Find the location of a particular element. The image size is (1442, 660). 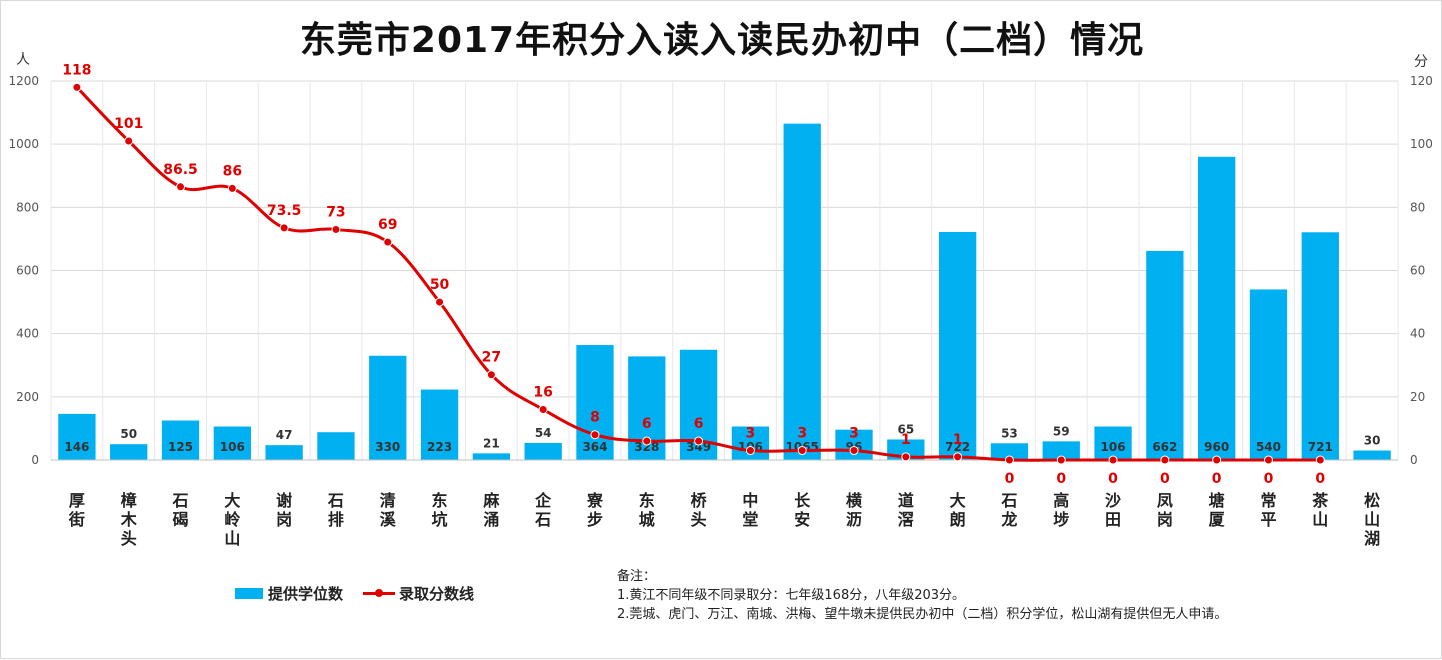

notes-line-1: 1.黄江不同年级不同录取分：七年级168分，八年级203分。 is located at coordinates (791, 595).